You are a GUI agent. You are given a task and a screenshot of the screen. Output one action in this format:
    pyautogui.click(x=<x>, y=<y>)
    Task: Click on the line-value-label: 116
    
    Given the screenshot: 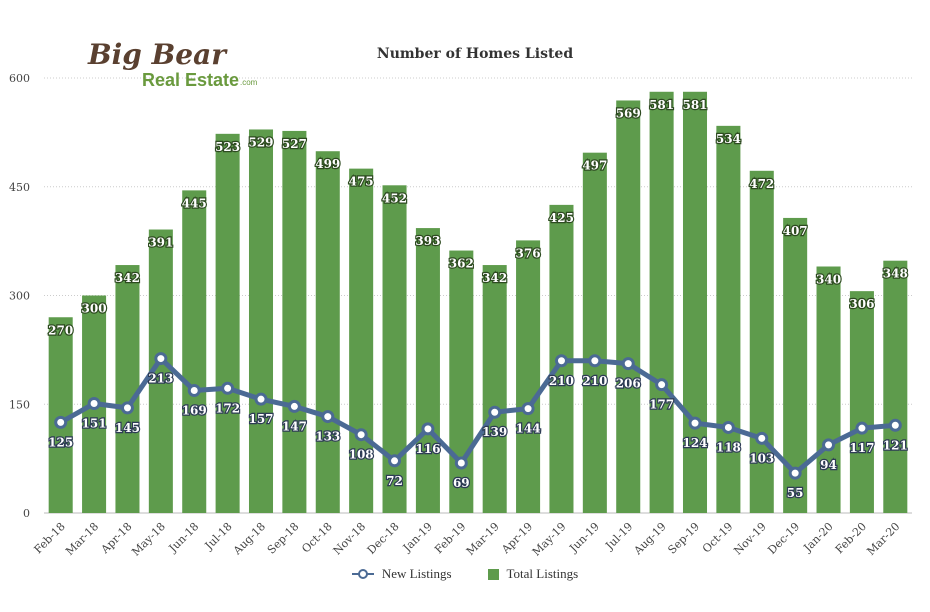 What is the action you would take?
    pyautogui.click(x=427, y=449)
    